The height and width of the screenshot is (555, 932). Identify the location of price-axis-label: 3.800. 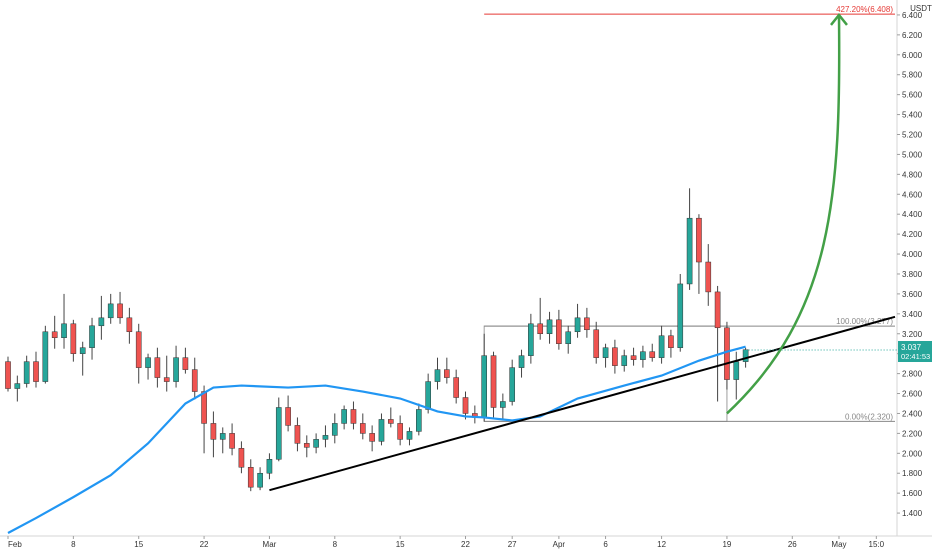
(912, 274).